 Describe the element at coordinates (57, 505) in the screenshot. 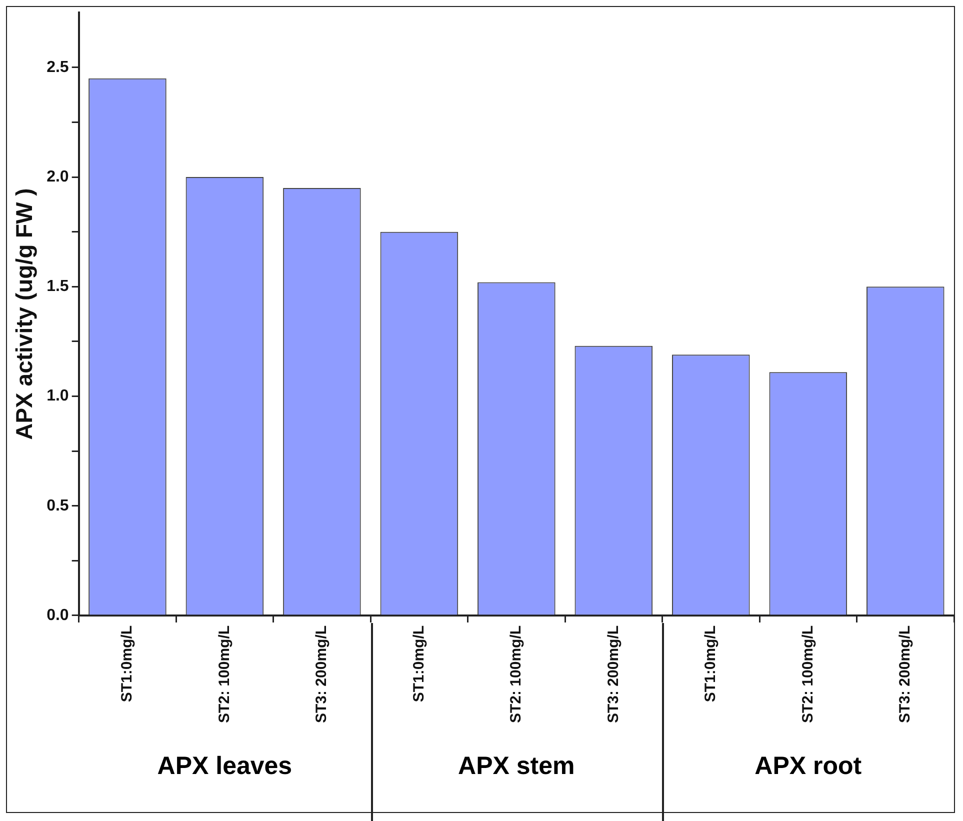

I see `y-tick-label: 0.5` at that location.